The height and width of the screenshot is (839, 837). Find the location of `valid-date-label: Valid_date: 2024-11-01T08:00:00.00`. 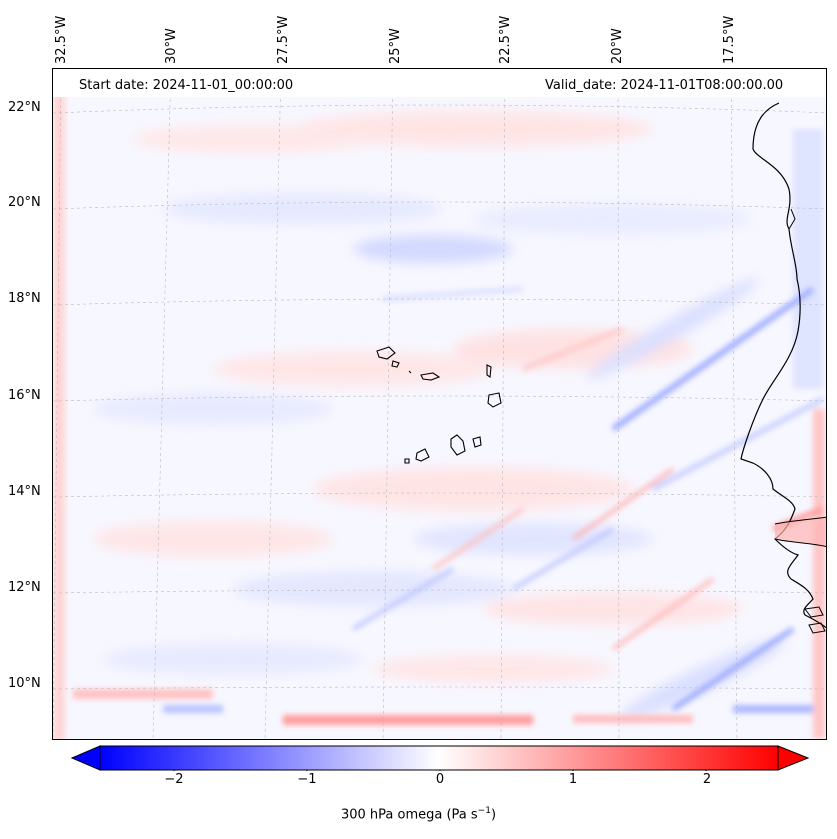

valid-date-label: Valid_date: 2024-11-01T08:00:00.00 is located at coordinates (664, 85).